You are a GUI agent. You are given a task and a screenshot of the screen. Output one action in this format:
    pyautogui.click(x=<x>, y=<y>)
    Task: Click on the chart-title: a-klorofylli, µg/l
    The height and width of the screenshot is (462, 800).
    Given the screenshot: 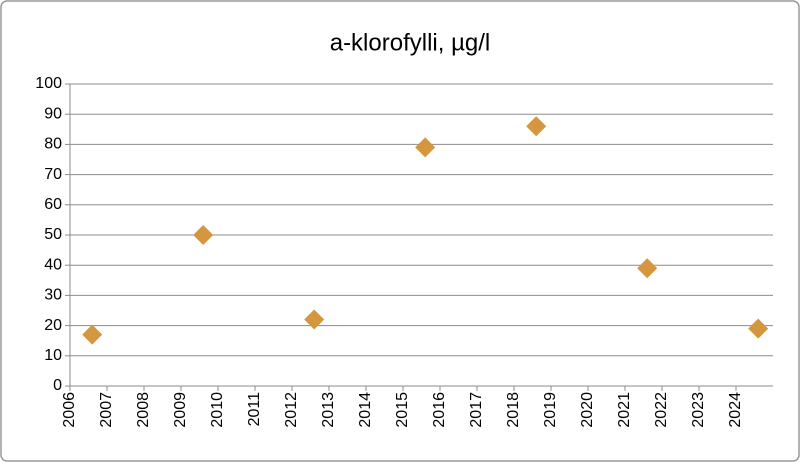 What is the action you would take?
    pyautogui.click(x=410, y=42)
    